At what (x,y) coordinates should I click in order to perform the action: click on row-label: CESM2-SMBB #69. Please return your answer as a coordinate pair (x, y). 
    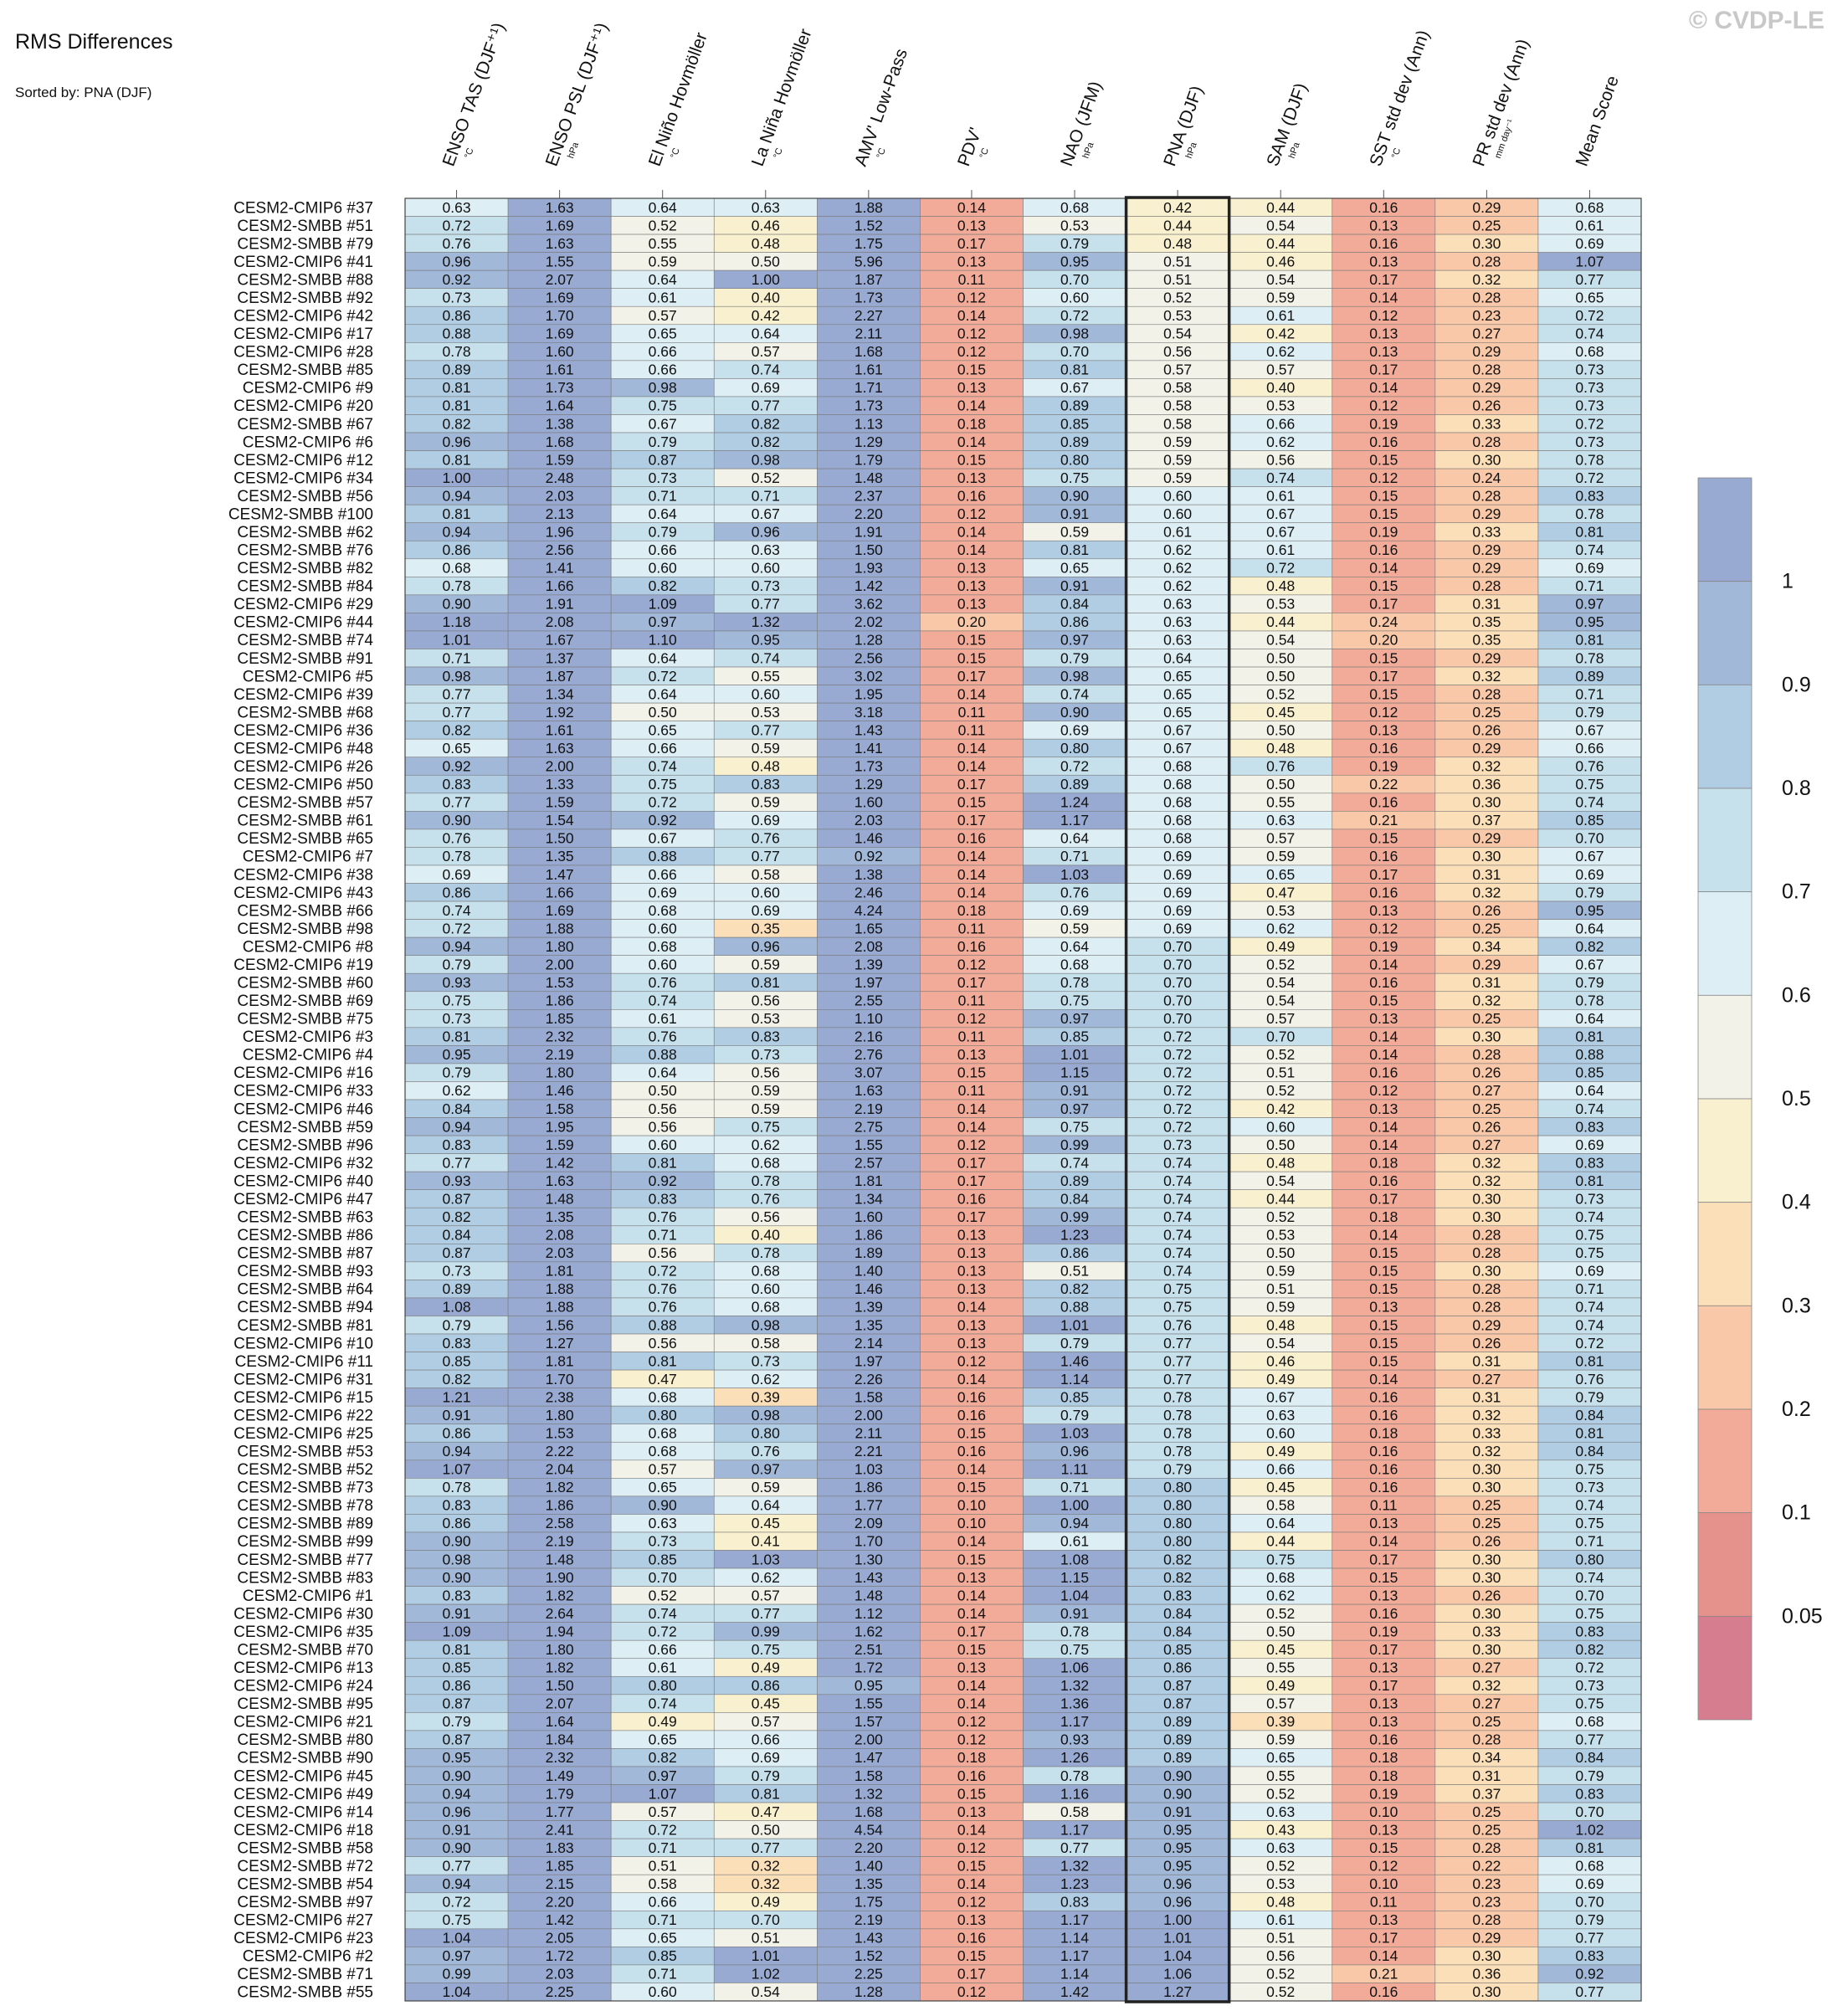
    Looking at the image, I should click on (305, 1001).